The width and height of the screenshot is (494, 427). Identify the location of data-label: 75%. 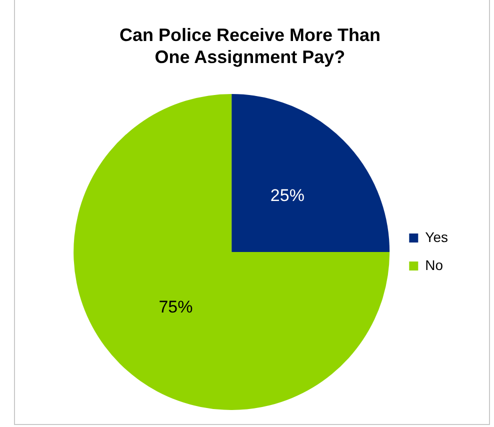
(175, 307).